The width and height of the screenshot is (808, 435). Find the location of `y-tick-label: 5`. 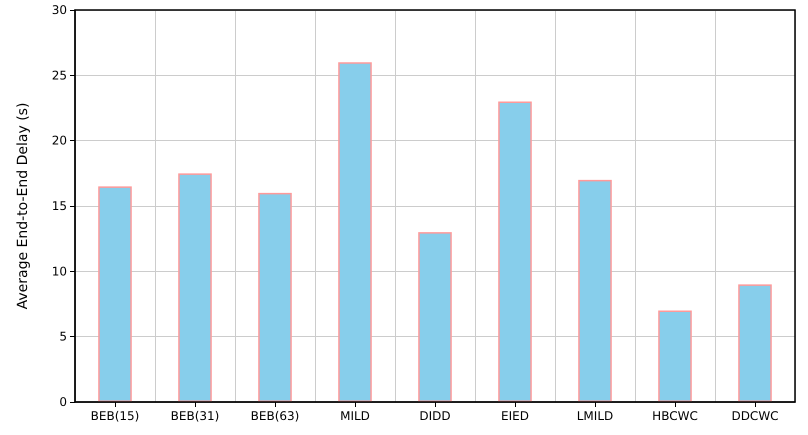

y-tick-label: 5 is located at coordinates (63, 337).